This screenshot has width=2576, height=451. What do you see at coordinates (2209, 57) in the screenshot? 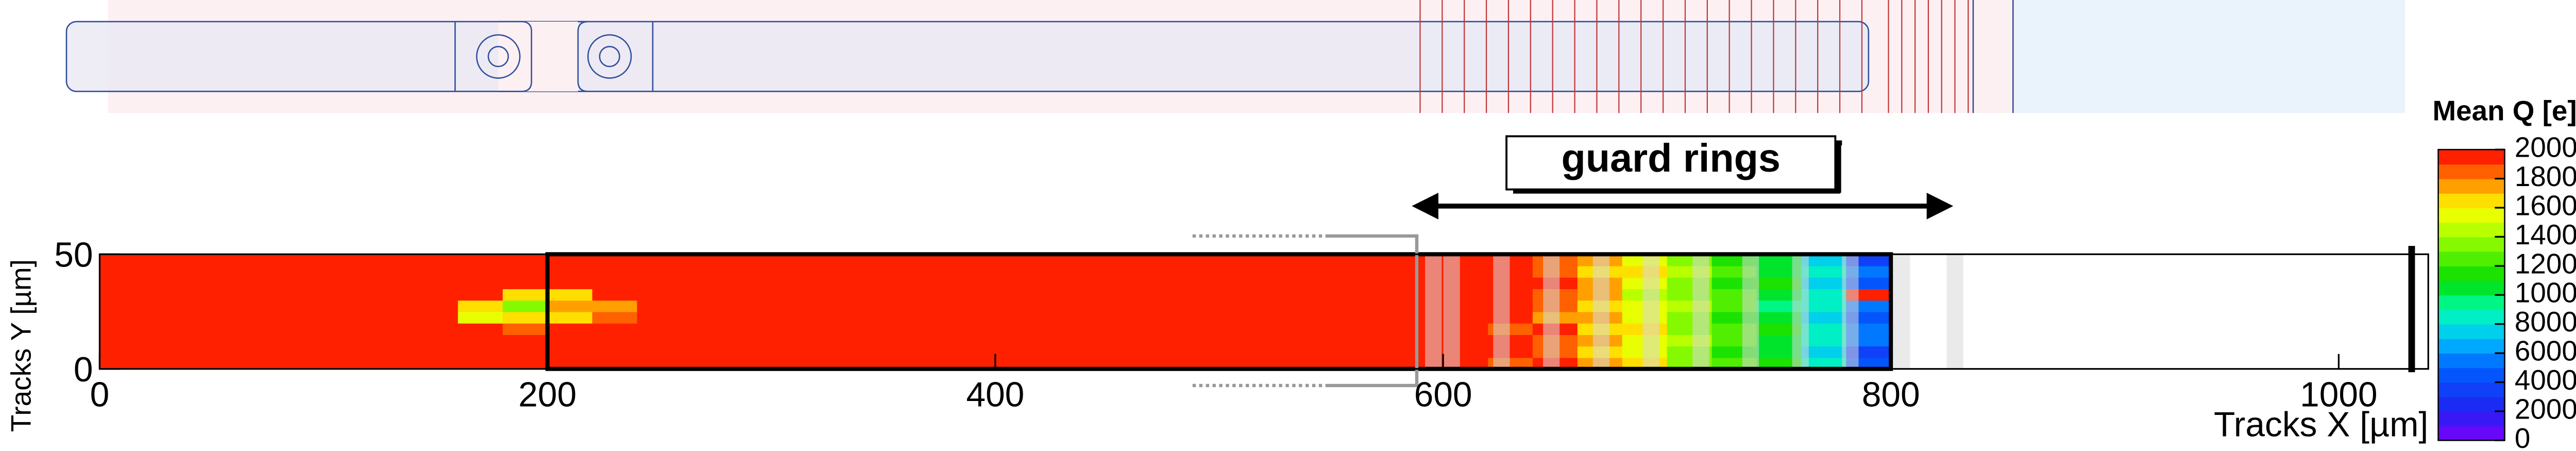
I see `layout-region` at bounding box center [2209, 57].